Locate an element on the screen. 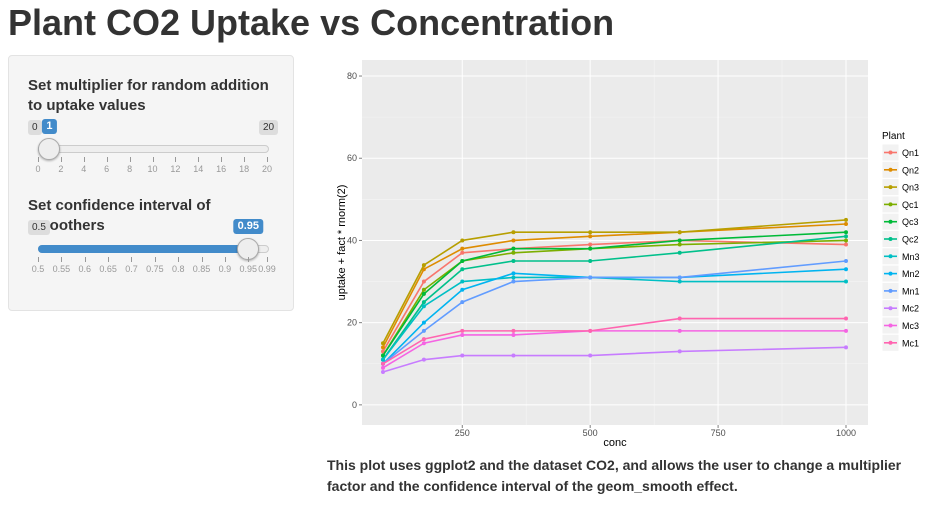 This screenshot has height=512, width=936. y-tick-label: 40 is located at coordinates (352, 240).